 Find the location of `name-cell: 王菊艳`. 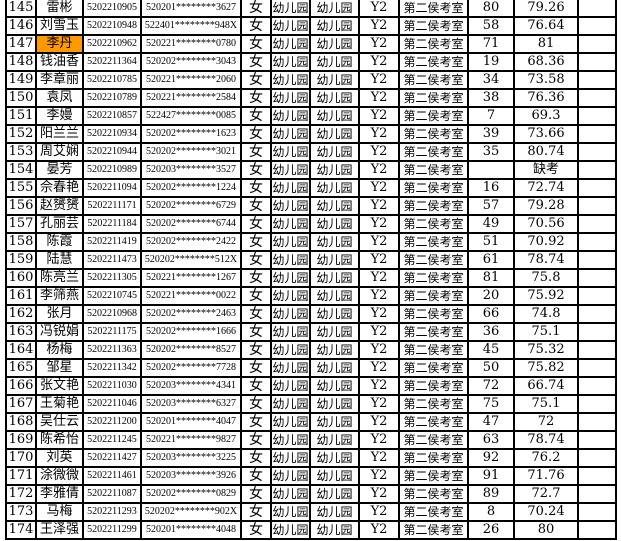

name-cell: 王菊艳 is located at coordinates (59, 404).